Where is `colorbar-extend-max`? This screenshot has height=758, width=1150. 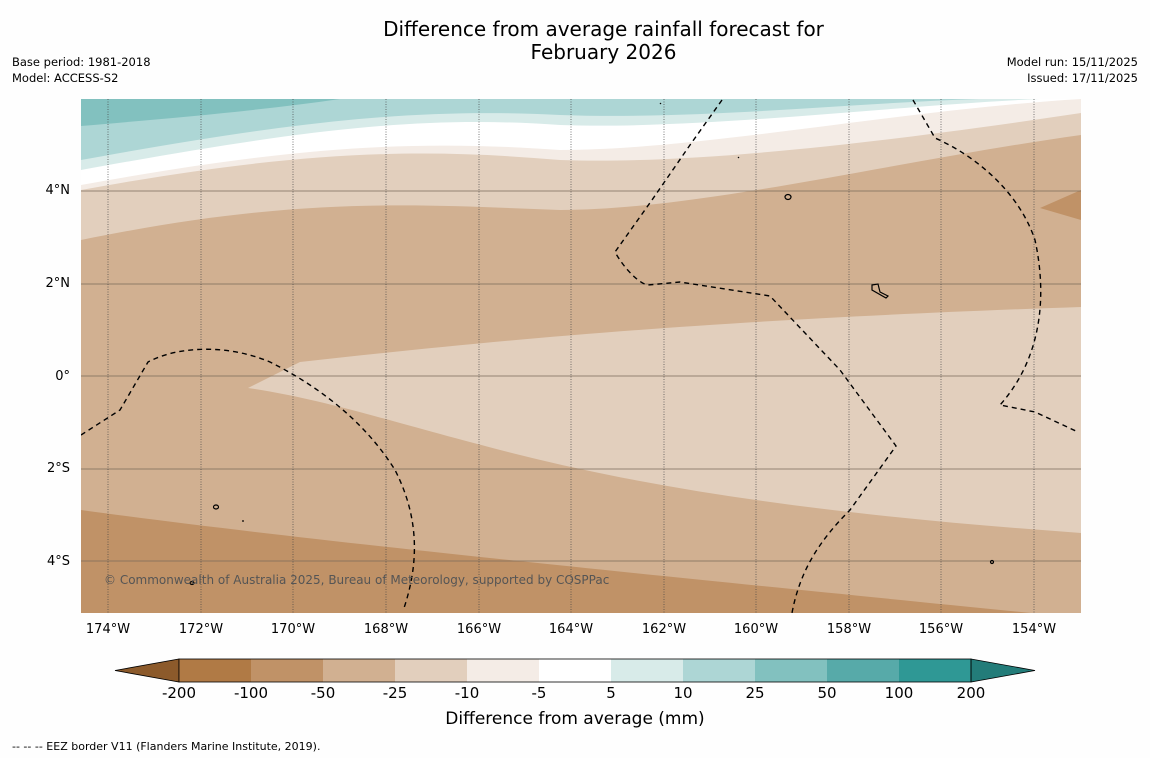
colorbar-extend-max is located at coordinates (1003, 670).